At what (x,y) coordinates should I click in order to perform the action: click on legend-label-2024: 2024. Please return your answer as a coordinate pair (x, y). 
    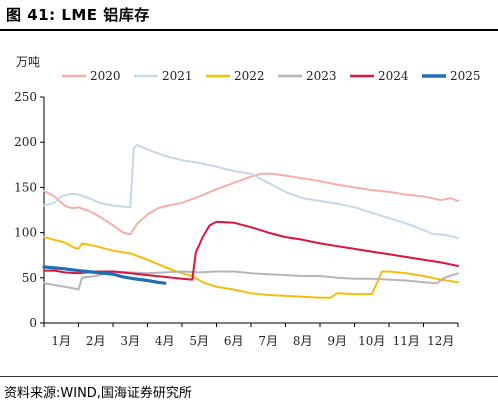
    Looking at the image, I should click on (393, 76).